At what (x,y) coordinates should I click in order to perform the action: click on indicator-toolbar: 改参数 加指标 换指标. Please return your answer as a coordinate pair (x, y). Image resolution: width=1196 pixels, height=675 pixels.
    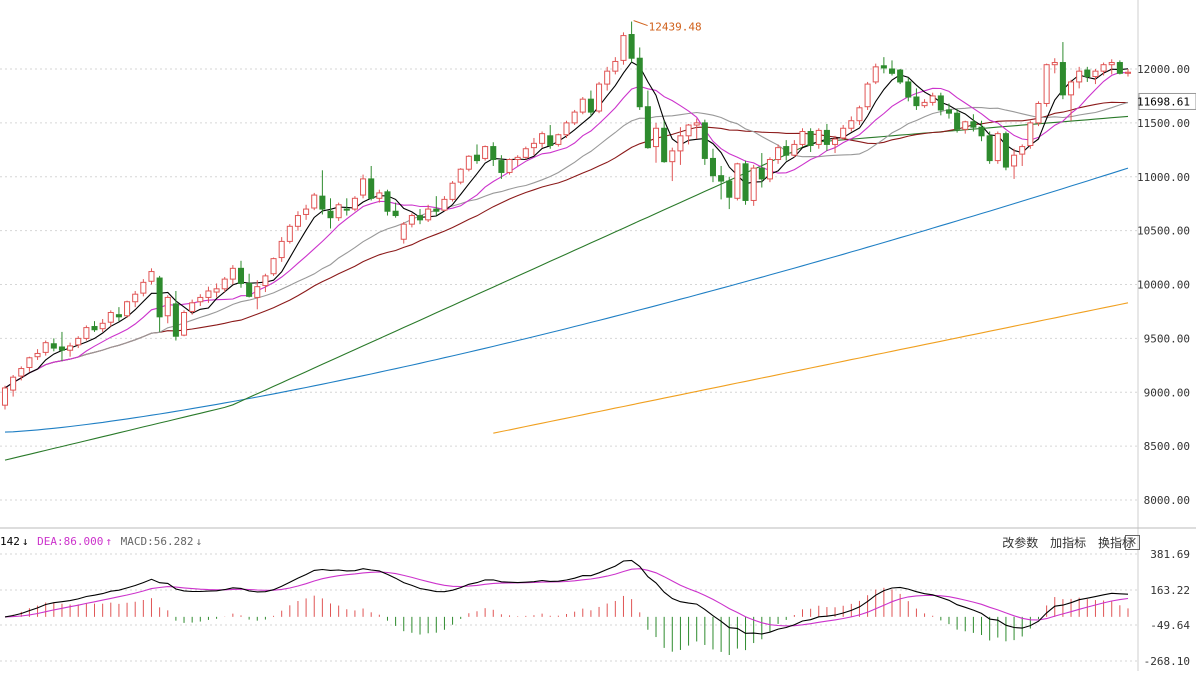
    Looking at the image, I should click on (1064, 542).